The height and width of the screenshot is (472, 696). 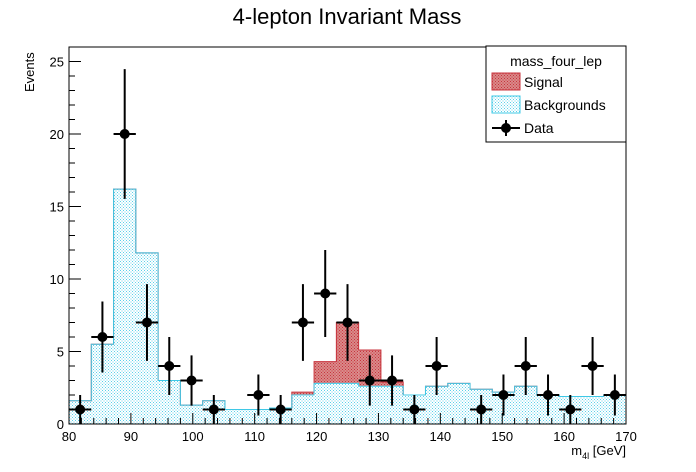 What do you see at coordinates (506, 104) in the screenshot?
I see `legend-swatch-backgrounds` at bounding box center [506, 104].